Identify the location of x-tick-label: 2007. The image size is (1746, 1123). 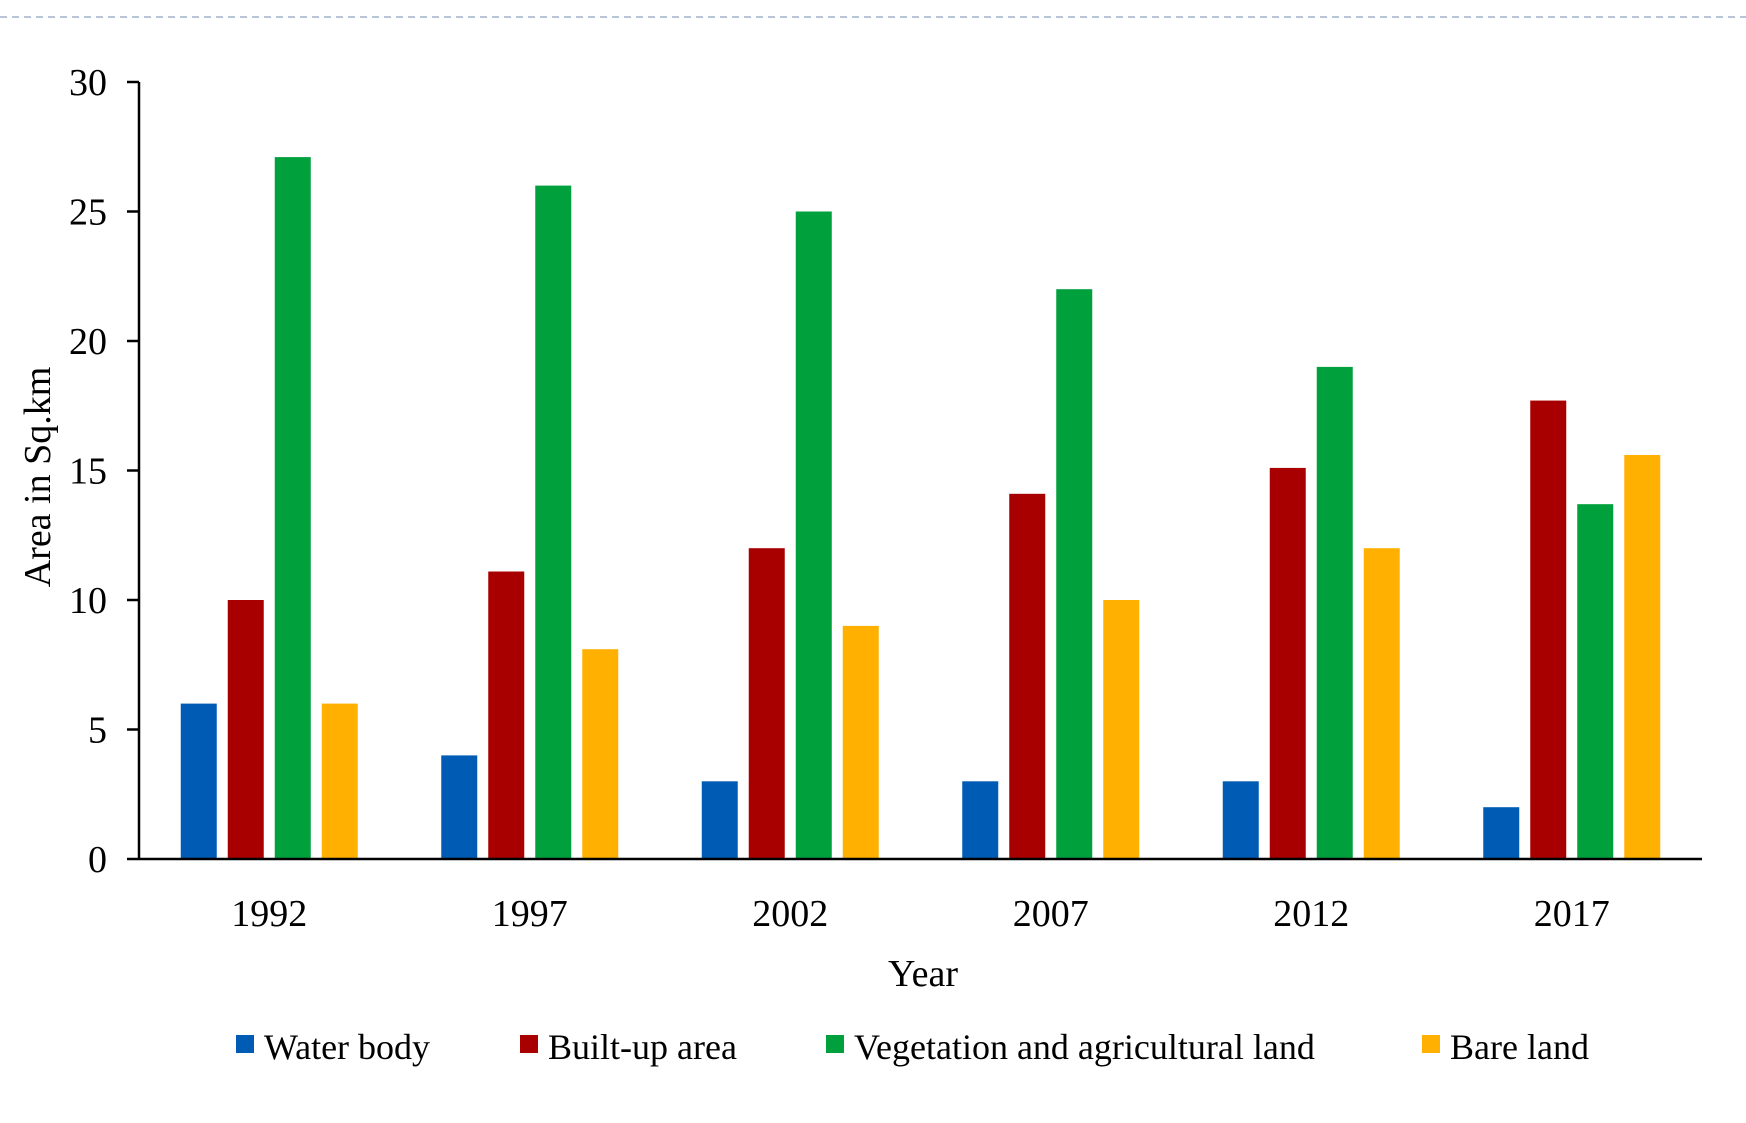
(1051, 914).